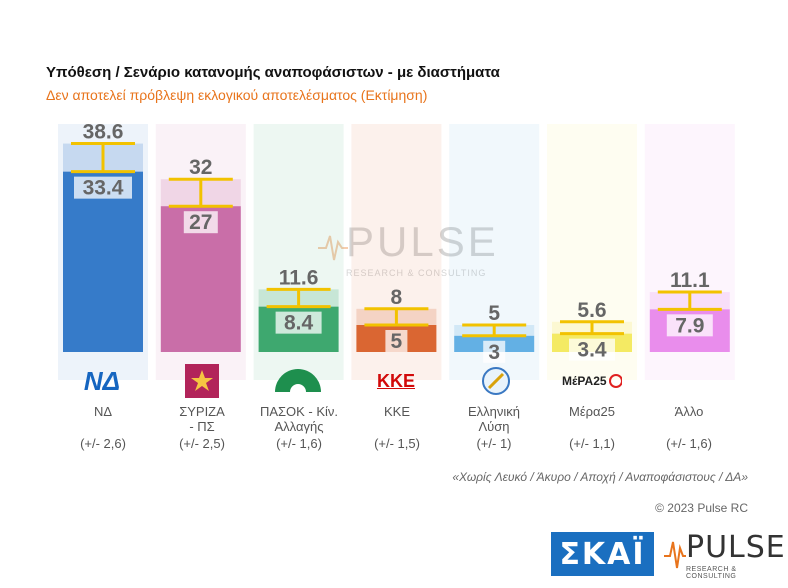  What do you see at coordinates (701, 508) in the screenshot?
I see `copyright: © 2023 Pulse RC` at bounding box center [701, 508].